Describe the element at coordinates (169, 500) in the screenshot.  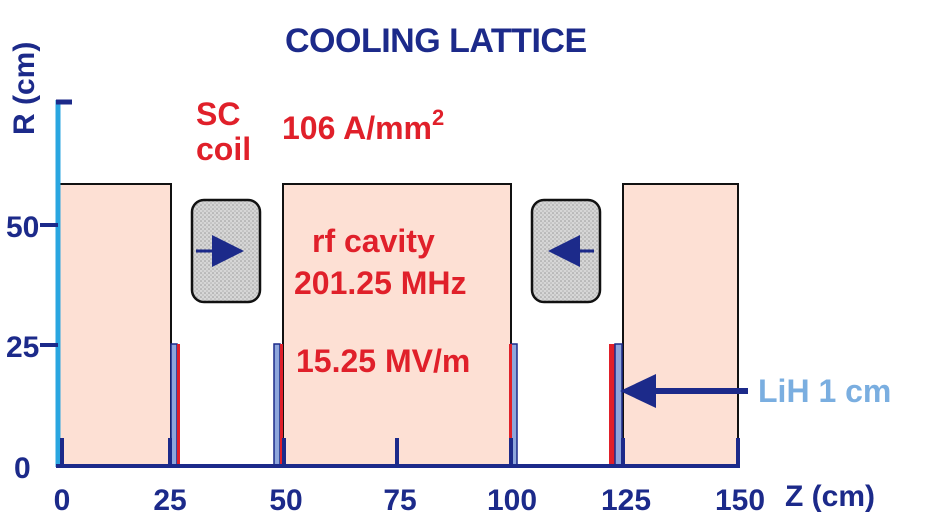
I see `x-tick-label-25: 25` at that location.